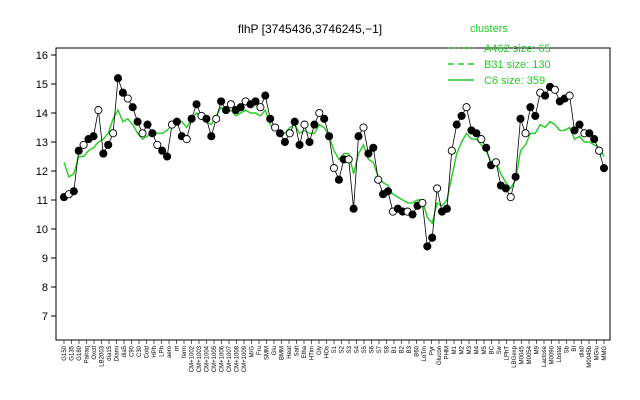 The height and width of the screenshot is (400, 640). What do you see at coordinates (185, 352) in the screenshot?
I see `x-tick-label: ferm` at bounding box center [185, 352].